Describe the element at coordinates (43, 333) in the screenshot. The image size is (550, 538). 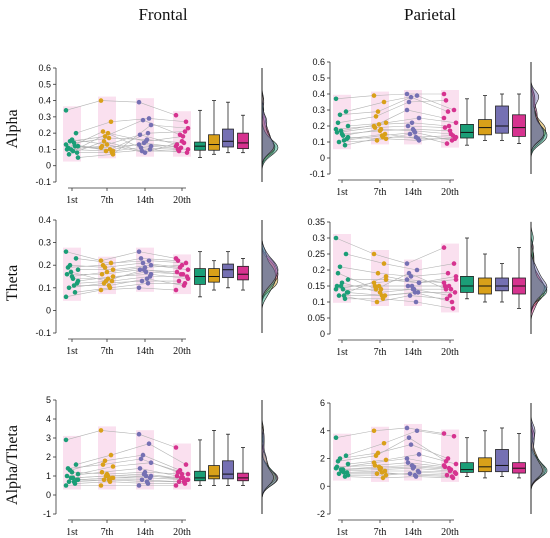
I see `y-tick-label: -0.1` at that location.